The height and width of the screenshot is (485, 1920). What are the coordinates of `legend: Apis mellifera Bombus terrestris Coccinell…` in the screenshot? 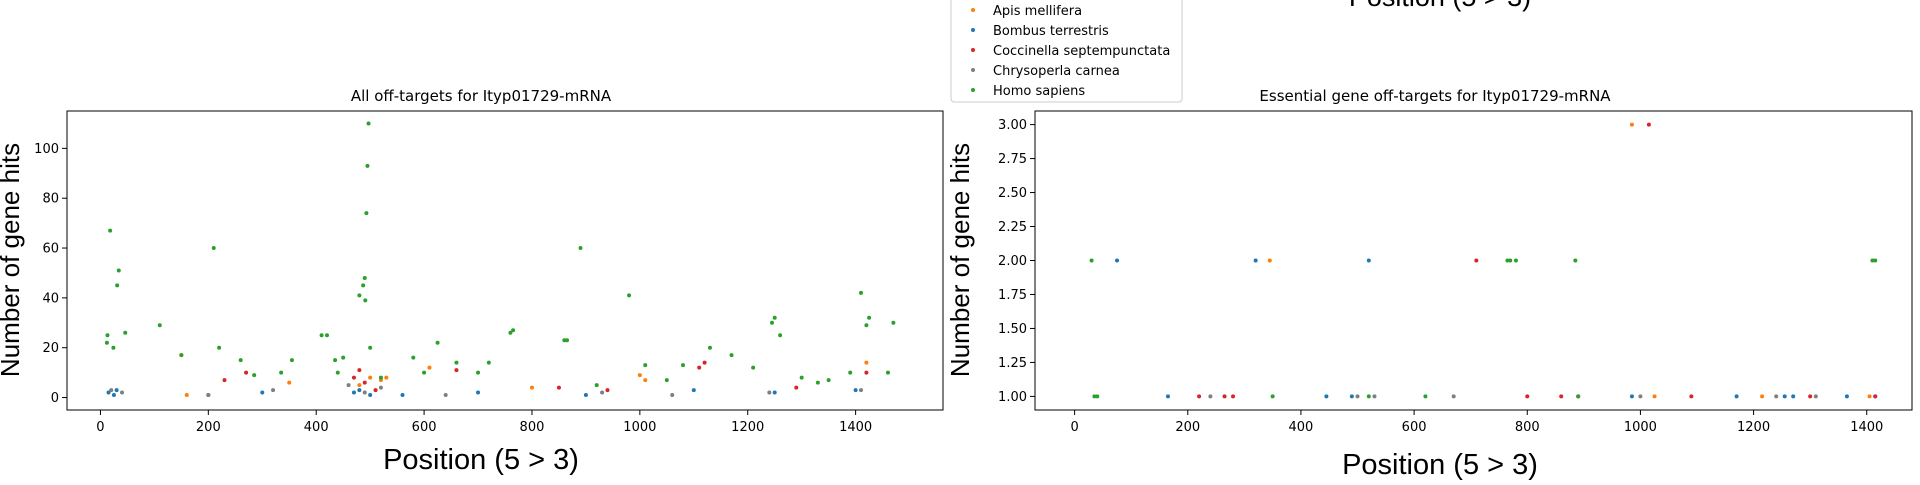 It's located at (1066, 51).